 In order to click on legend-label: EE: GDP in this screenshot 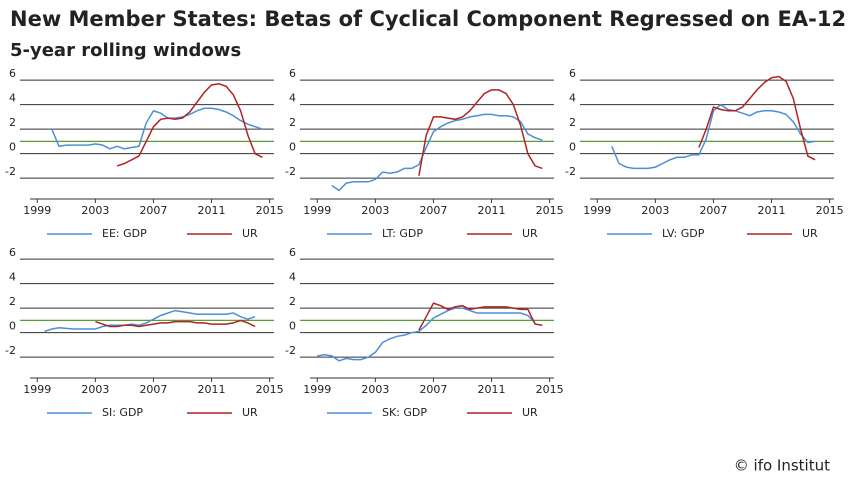, I will do `click(124, 233)`.